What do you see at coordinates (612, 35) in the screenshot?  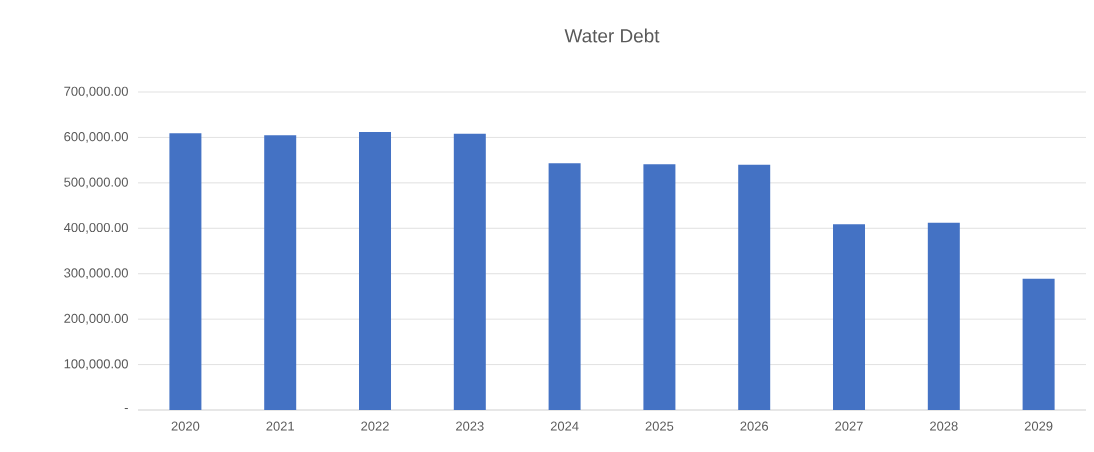 I see `chart-title: Water Debt` at bounding box center [612, 35].